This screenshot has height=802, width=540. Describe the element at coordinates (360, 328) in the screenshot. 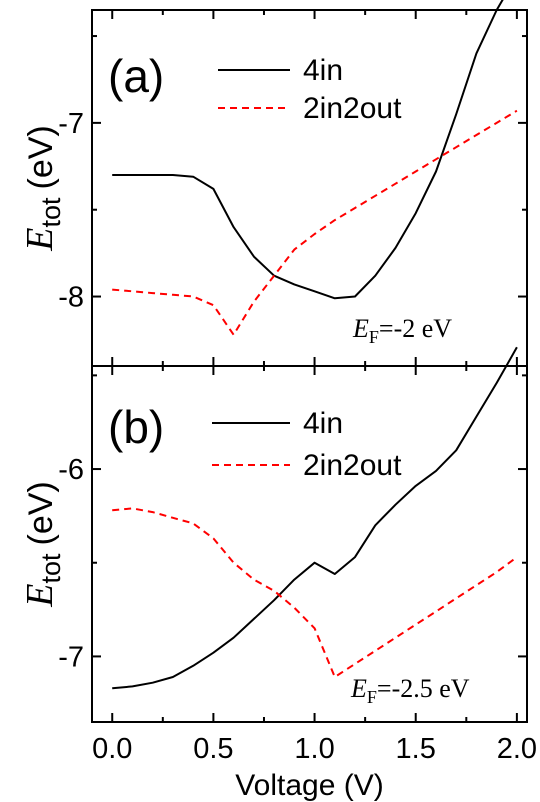

I see `panel-a-annotation-main: E` at that location.